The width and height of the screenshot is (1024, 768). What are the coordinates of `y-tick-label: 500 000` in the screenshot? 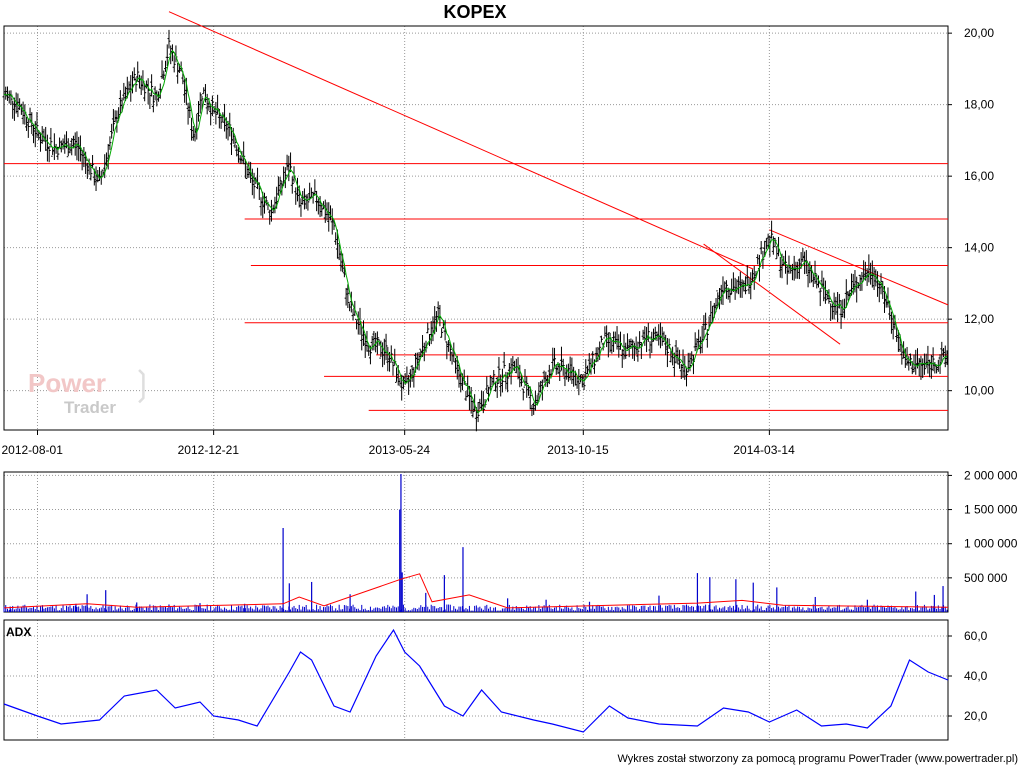 It's located at (986, 578).